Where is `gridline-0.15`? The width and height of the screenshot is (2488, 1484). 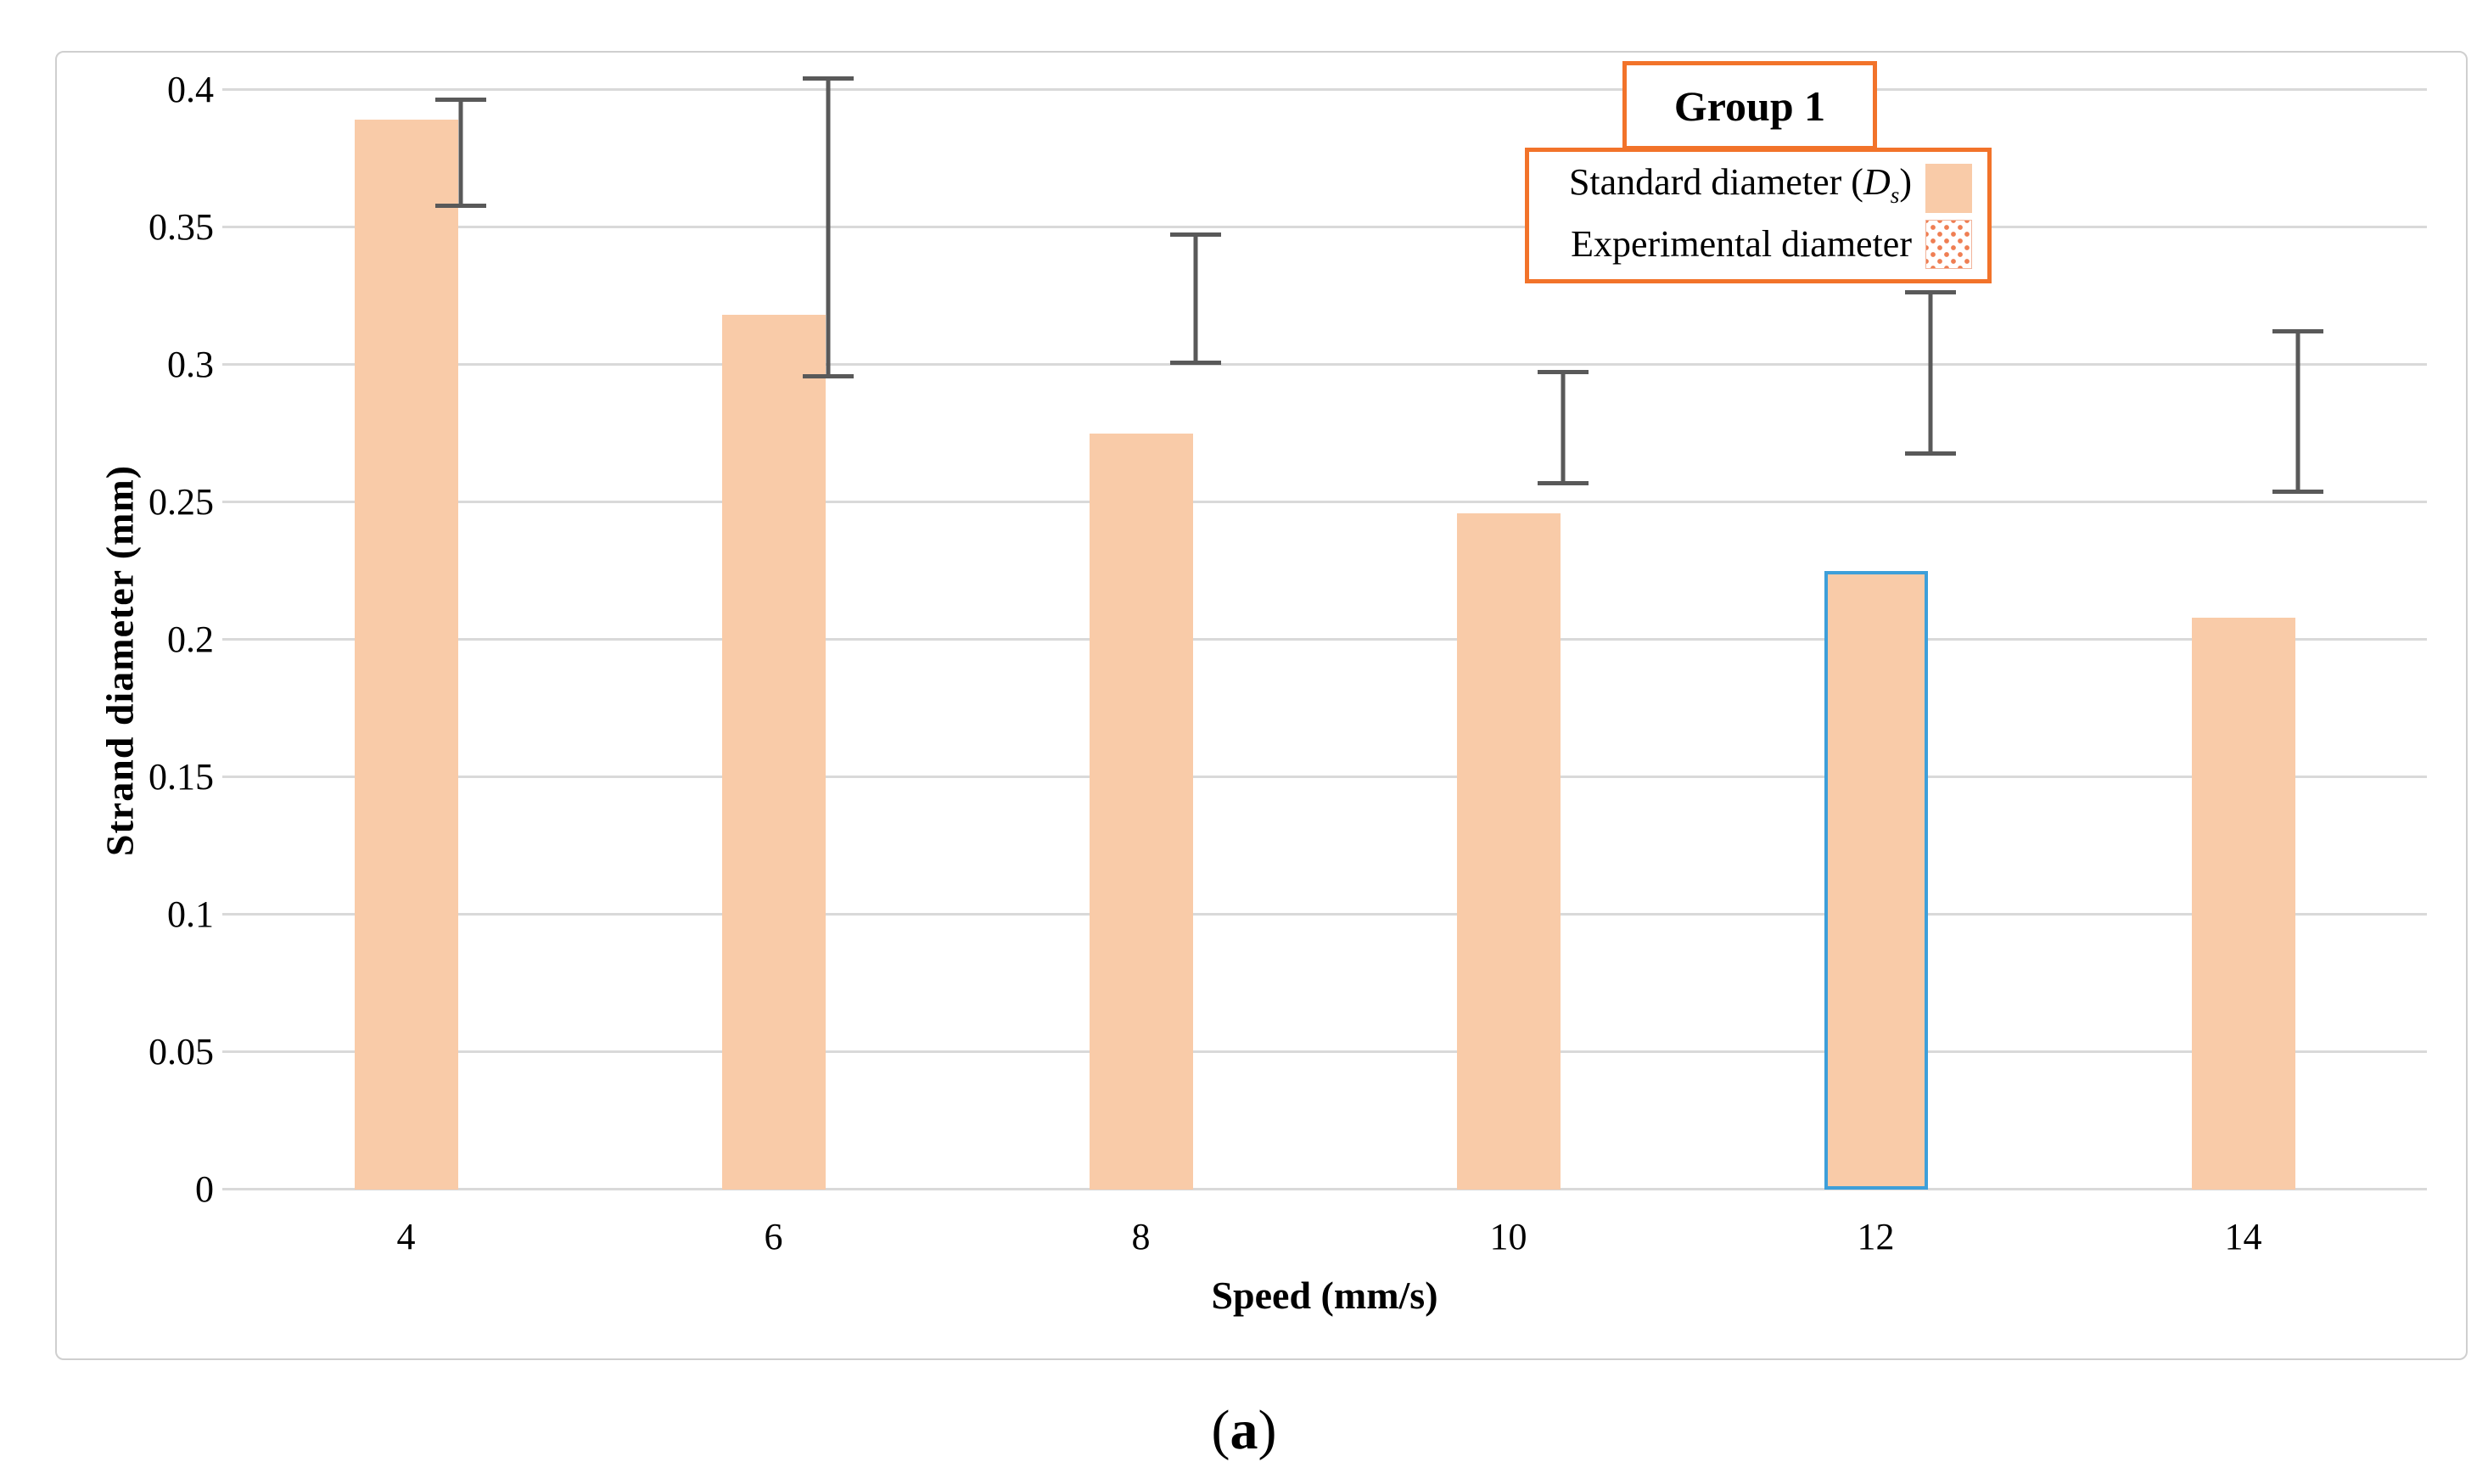 gridline-0.15 is located at coordinates (1325, 777).